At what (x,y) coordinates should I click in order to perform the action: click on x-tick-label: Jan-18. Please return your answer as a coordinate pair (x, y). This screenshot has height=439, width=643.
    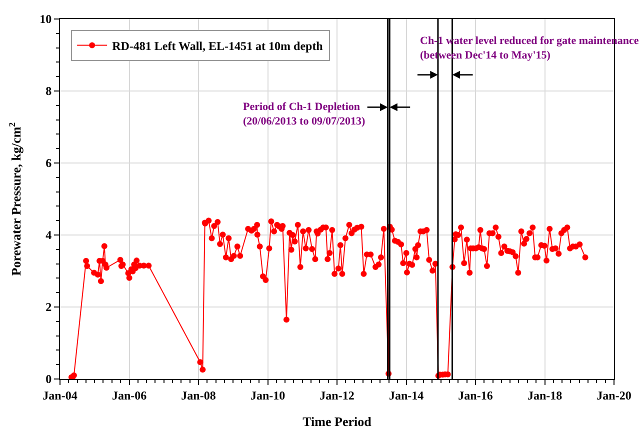
    Looking at the image, I should click on (544, 395).